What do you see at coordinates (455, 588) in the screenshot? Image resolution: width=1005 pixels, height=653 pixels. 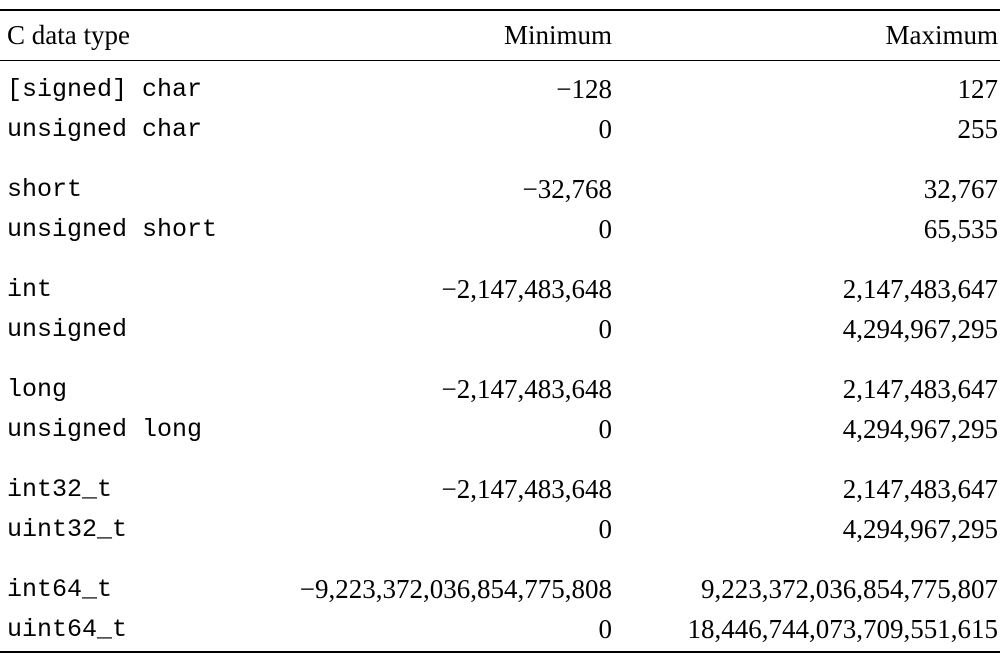 I see `cell-minimum: −9,223,372,036,854,775,808` at bounding box center [455, 588].